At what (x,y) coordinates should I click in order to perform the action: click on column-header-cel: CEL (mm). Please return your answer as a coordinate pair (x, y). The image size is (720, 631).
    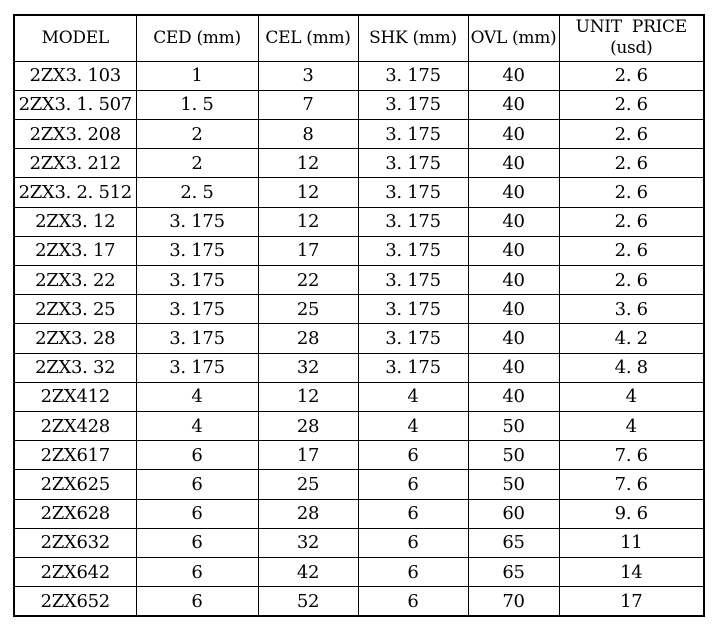
    Looking at the image, I should click on (308, 38).